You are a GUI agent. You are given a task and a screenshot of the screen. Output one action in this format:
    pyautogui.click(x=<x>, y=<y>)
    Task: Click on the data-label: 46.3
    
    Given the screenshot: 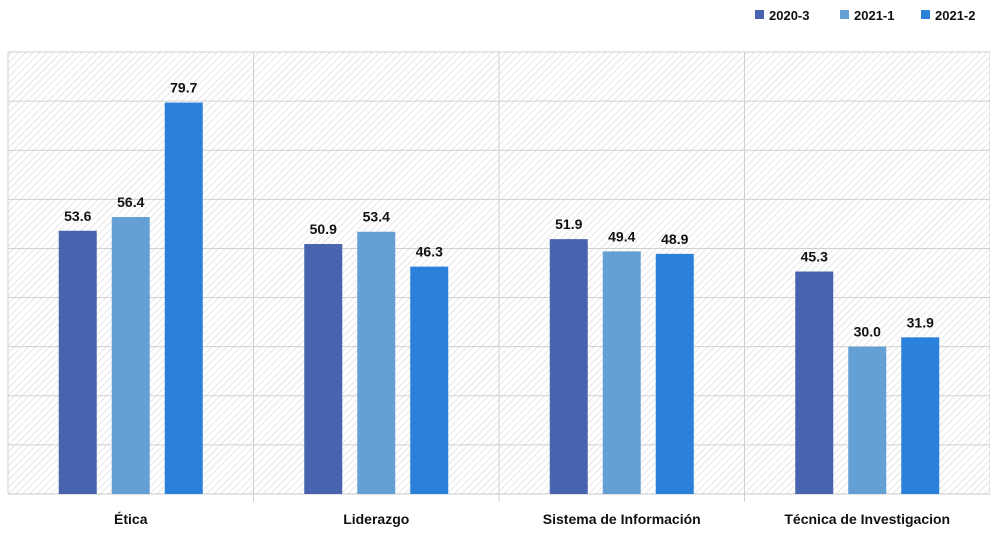 What is the action you would take?
    pyautogui.click(x=429, y=252)
    